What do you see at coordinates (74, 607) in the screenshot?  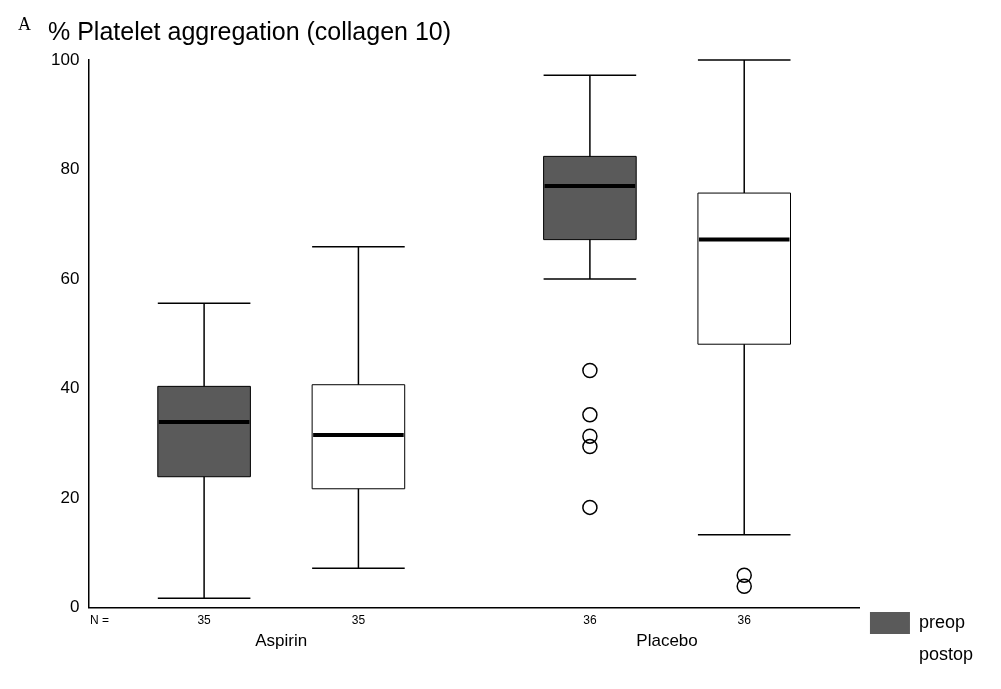 I see `y-tick-label: 0` at bounding box center [74, 607].